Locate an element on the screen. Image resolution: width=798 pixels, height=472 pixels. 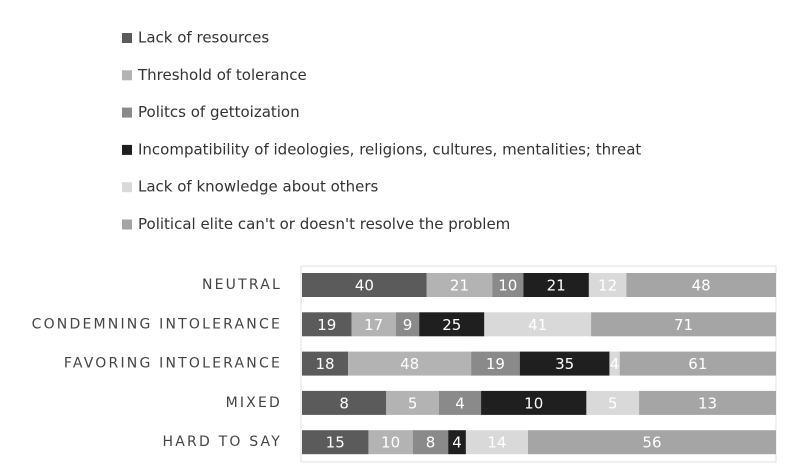
data-label: 13 is located at coordinates (707, 403).